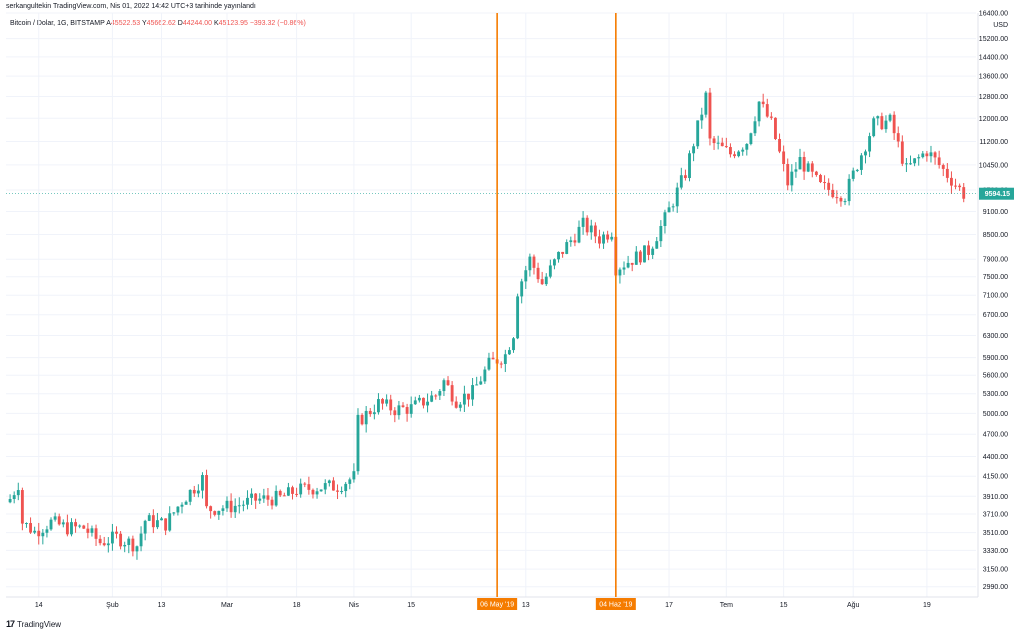 The height and width of the screenshot is (633, 1024). What do you see at coordinates (784, 605) in the screenshot?
I see `x-tick-label: 15` at bounding box center [784, 605].